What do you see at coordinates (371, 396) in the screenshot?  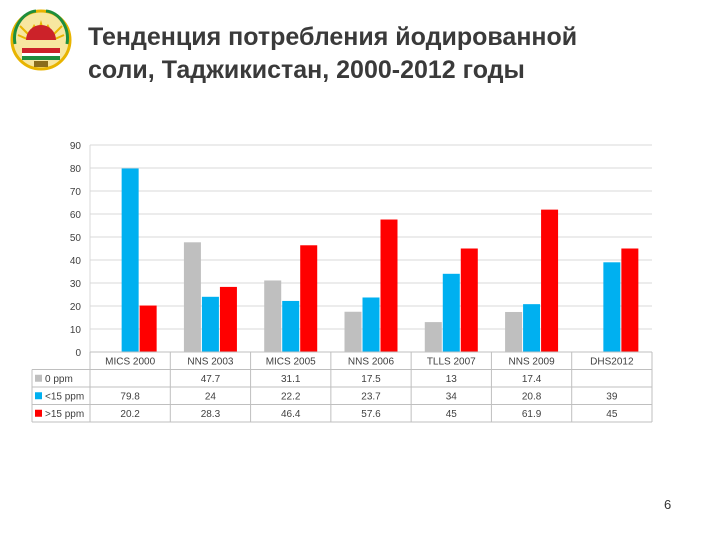 I see `table-cell: 23.7` at bounding box center [371, 396].